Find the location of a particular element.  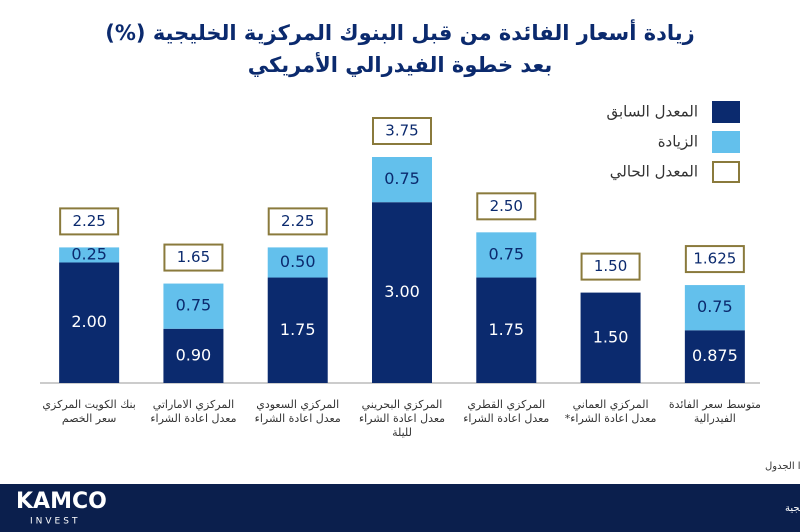

x-tick-label: المركزي الاماراتي معدل اعادة الشراء is located at coordinates (193, 411).